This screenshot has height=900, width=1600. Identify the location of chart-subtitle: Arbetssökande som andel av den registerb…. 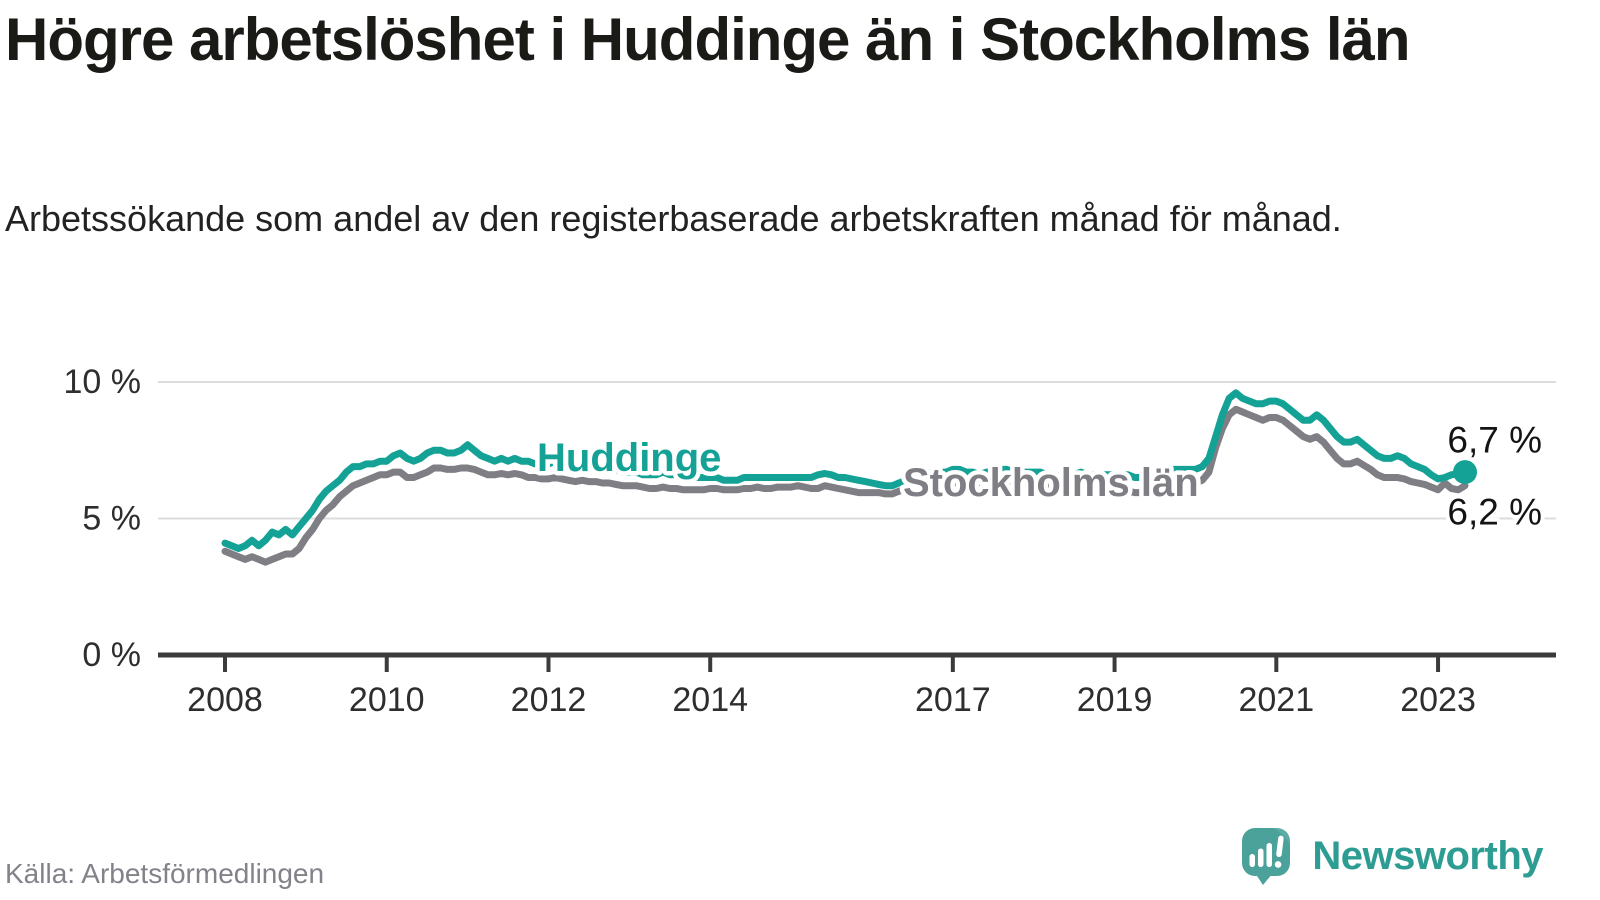
(673, 218).